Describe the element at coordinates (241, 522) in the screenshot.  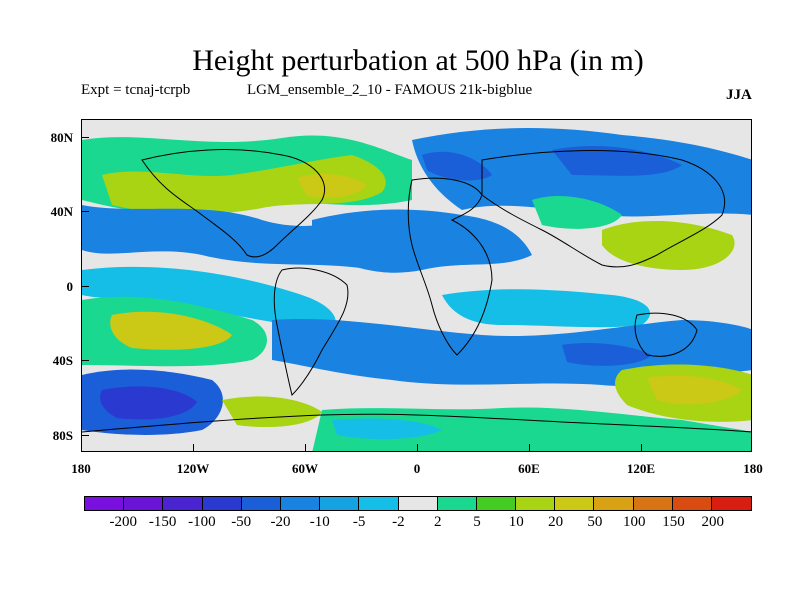
I see `colorbar-label: -50` at that location.